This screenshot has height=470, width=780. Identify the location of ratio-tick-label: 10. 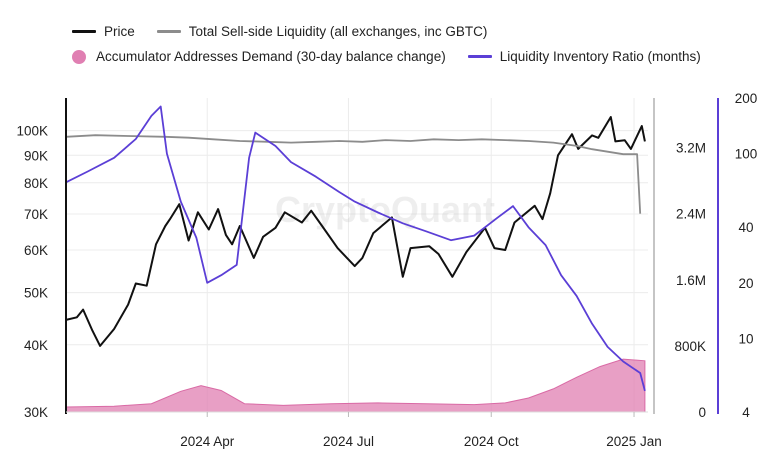
(745, 338).